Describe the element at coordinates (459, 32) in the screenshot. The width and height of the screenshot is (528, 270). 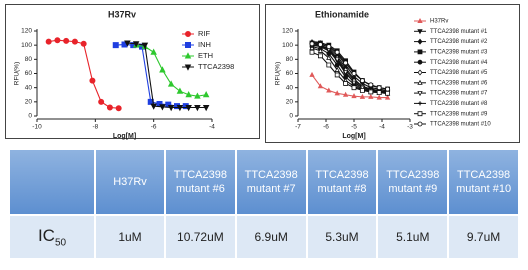
I see `legend-label: TTCA2398 mutant #1` at that location.